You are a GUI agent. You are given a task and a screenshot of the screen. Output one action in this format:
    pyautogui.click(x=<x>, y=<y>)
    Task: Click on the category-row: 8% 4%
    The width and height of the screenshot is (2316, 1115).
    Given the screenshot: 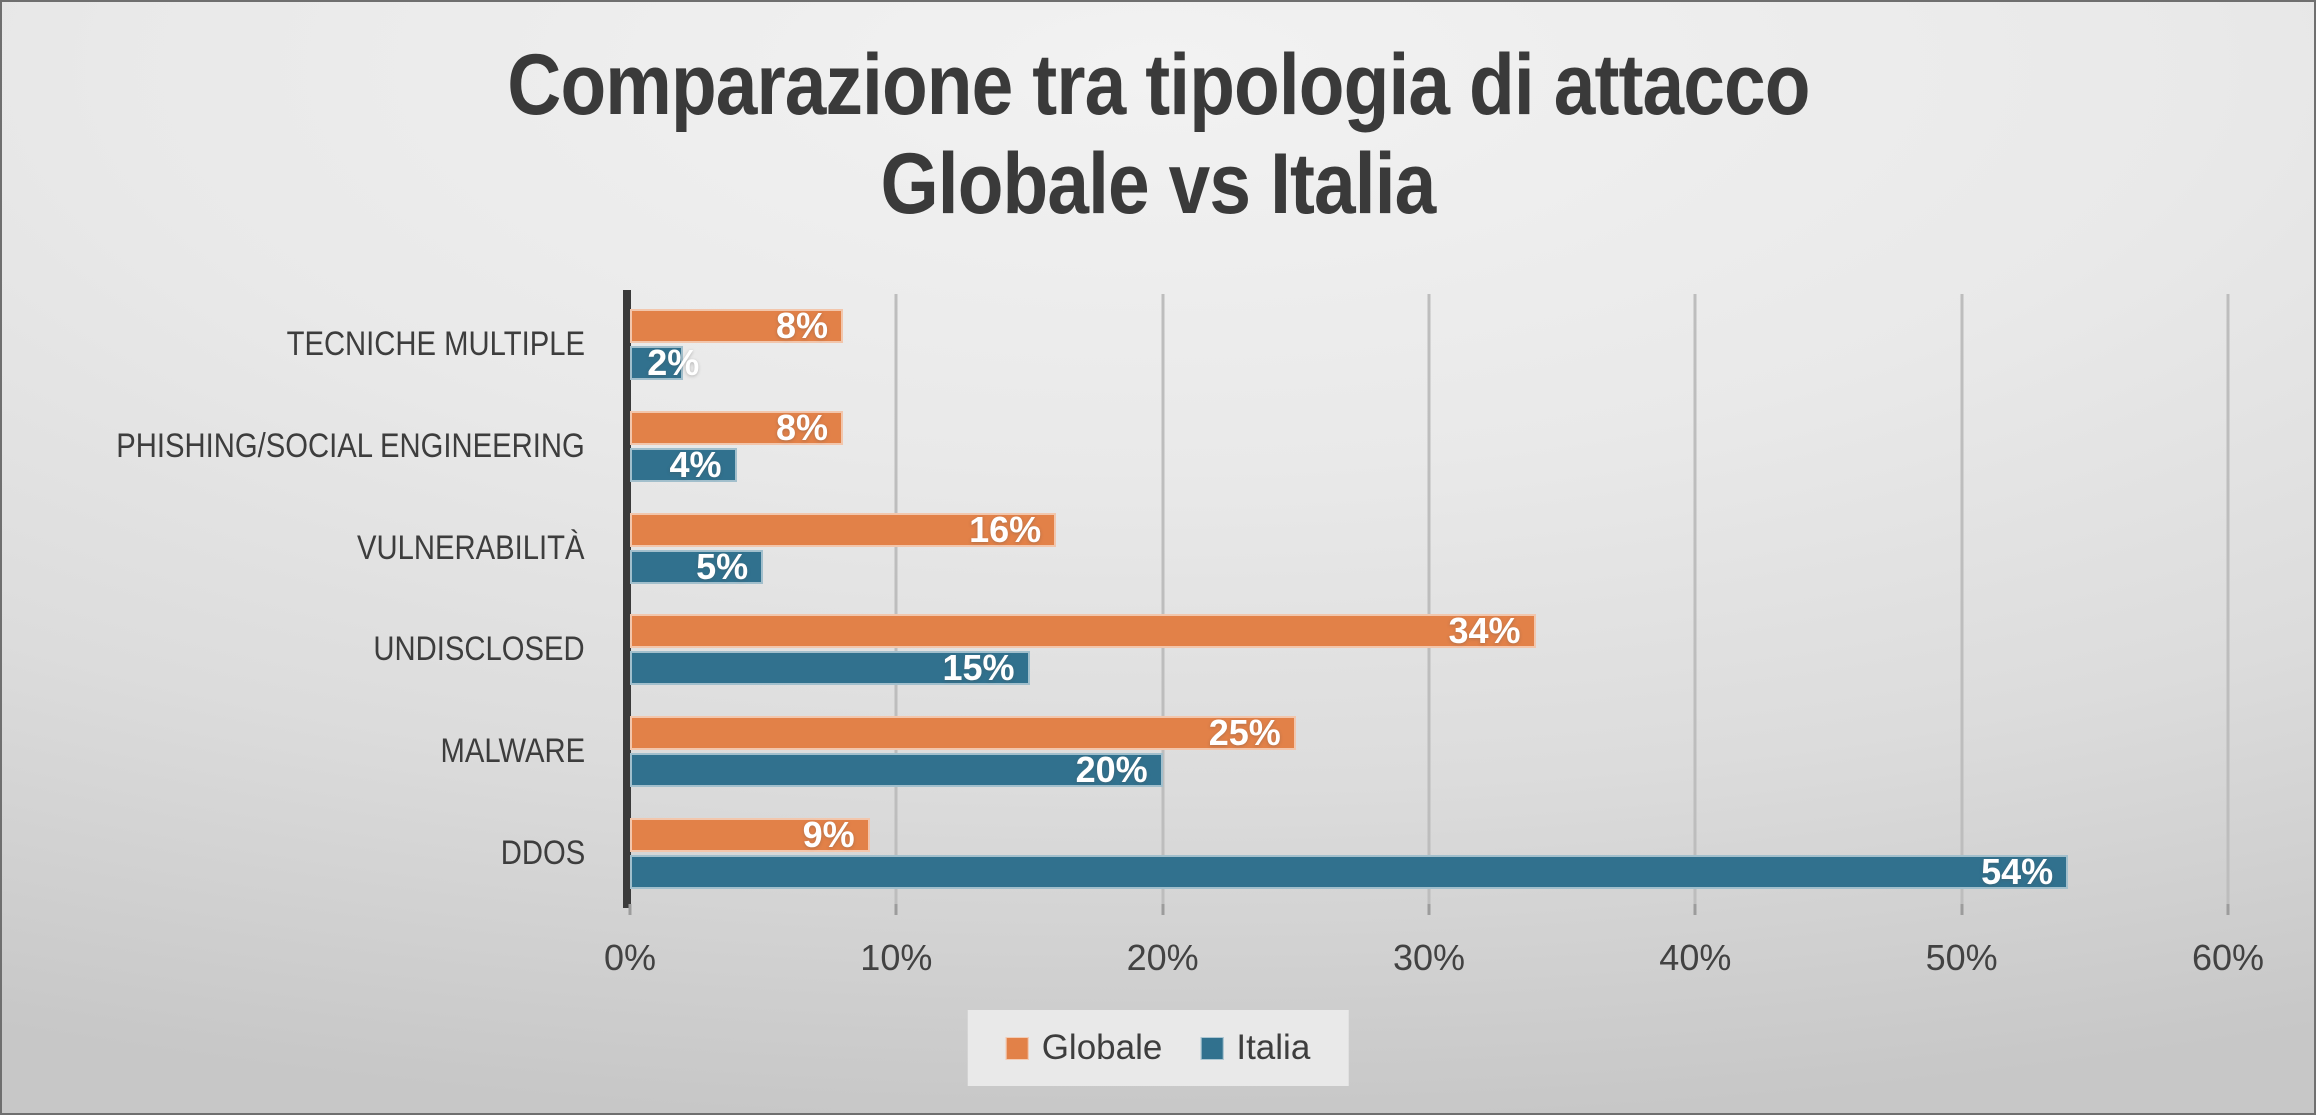 What is the action you would take?
    pyautogui.click(x=1429, y=447)
    